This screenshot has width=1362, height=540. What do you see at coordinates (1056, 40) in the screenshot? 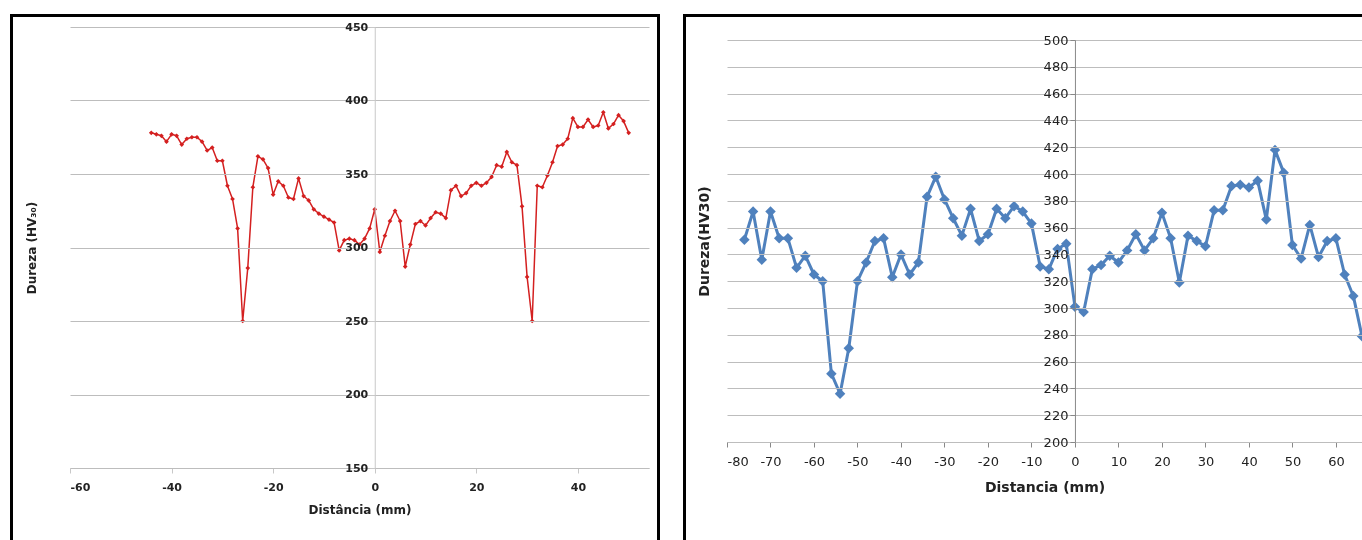
I see `y-tick-label: 500` at bounding box center [1056, 40].